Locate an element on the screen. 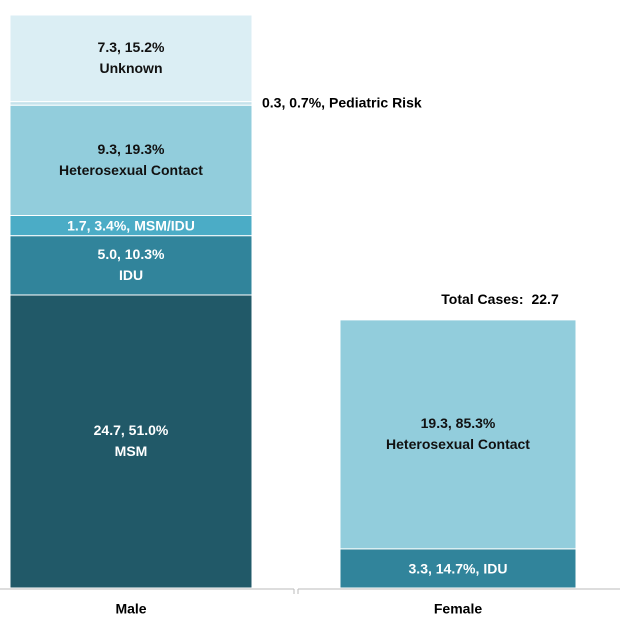 This screenshot has height=620, width=620. data-label-name: Unknown is located at coordinates (131, 68).